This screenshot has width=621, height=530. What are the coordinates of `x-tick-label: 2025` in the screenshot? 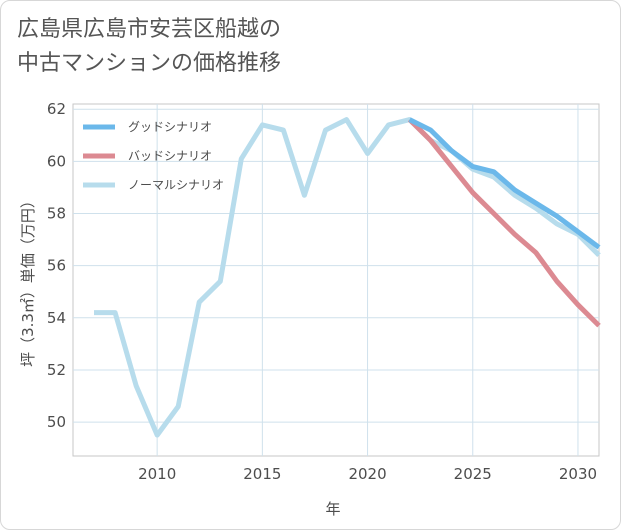 It's located at (473, 474).